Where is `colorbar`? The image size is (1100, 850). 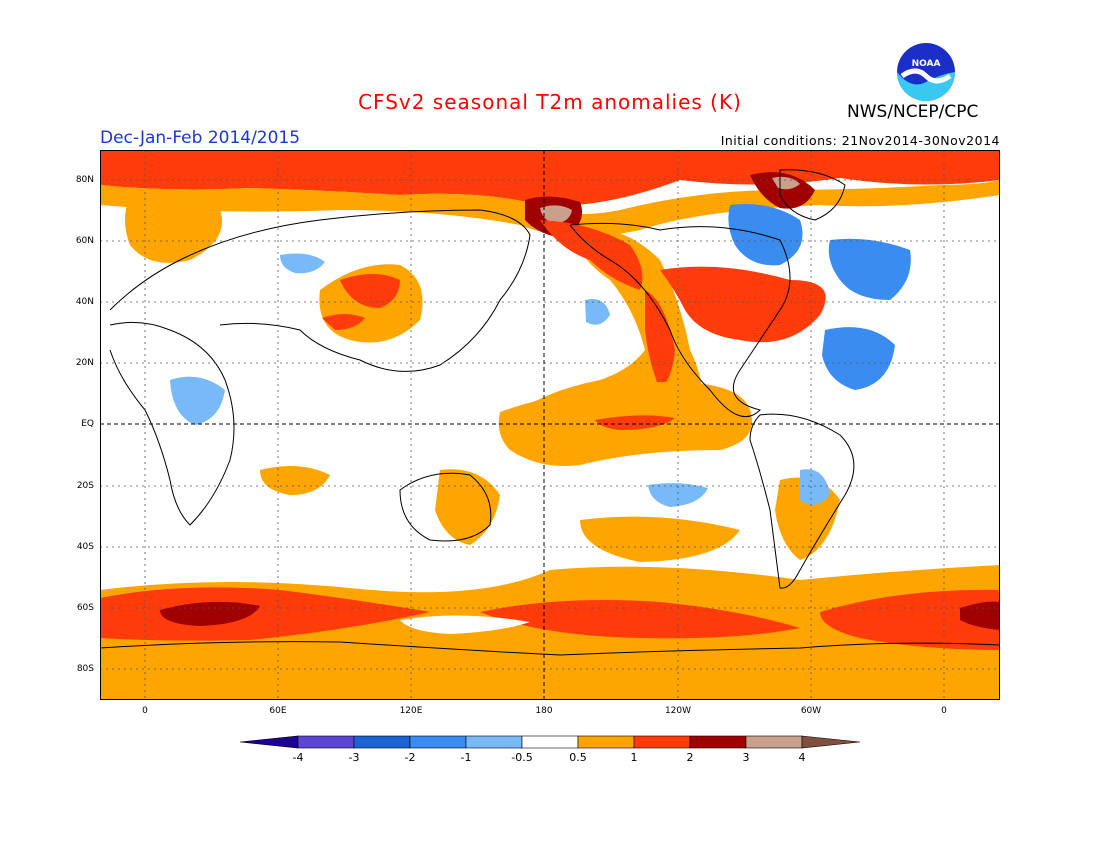
colorbar is located at coordinates (550, 742).